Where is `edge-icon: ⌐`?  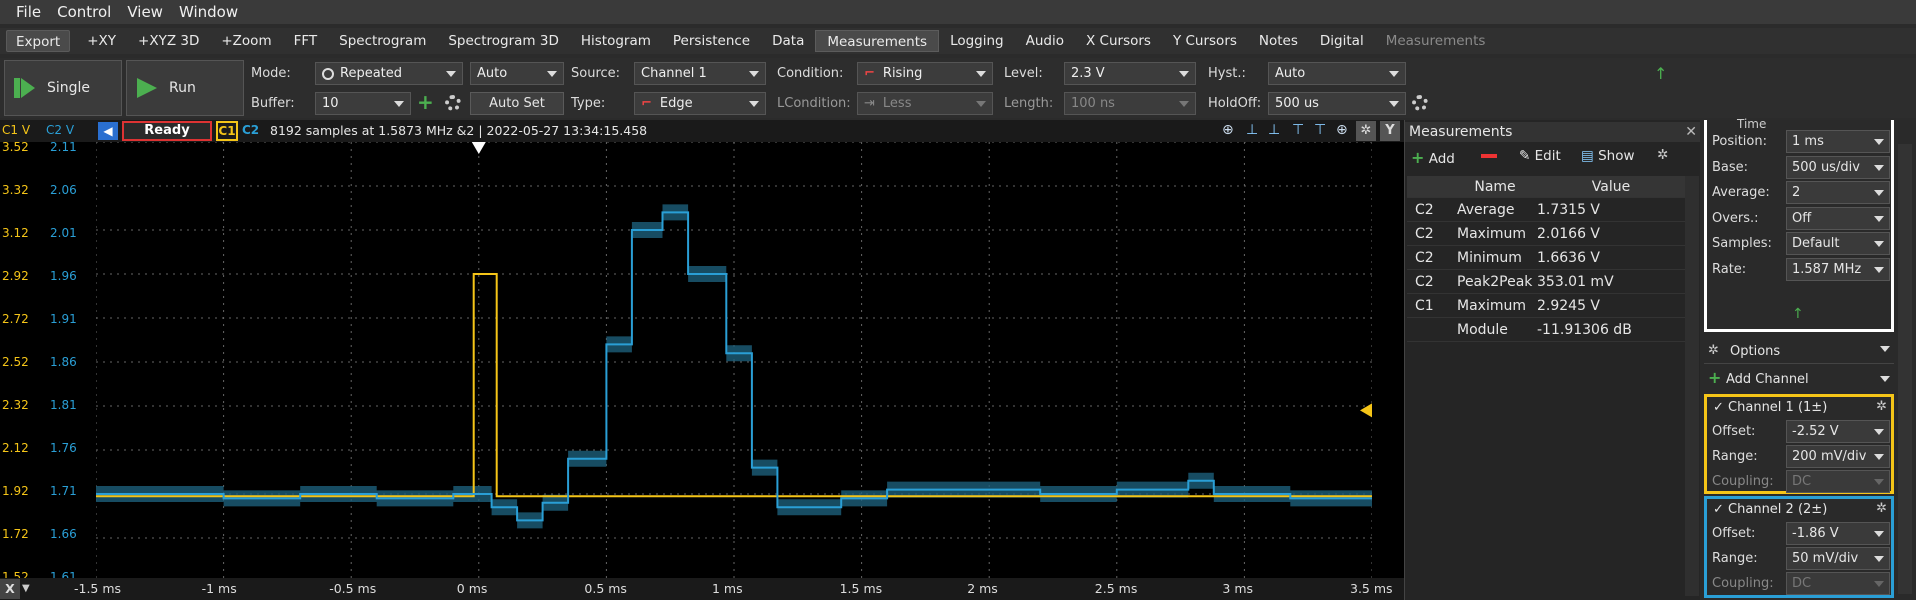
edge-icon: ⌐ is located at coordinates (646, 103).